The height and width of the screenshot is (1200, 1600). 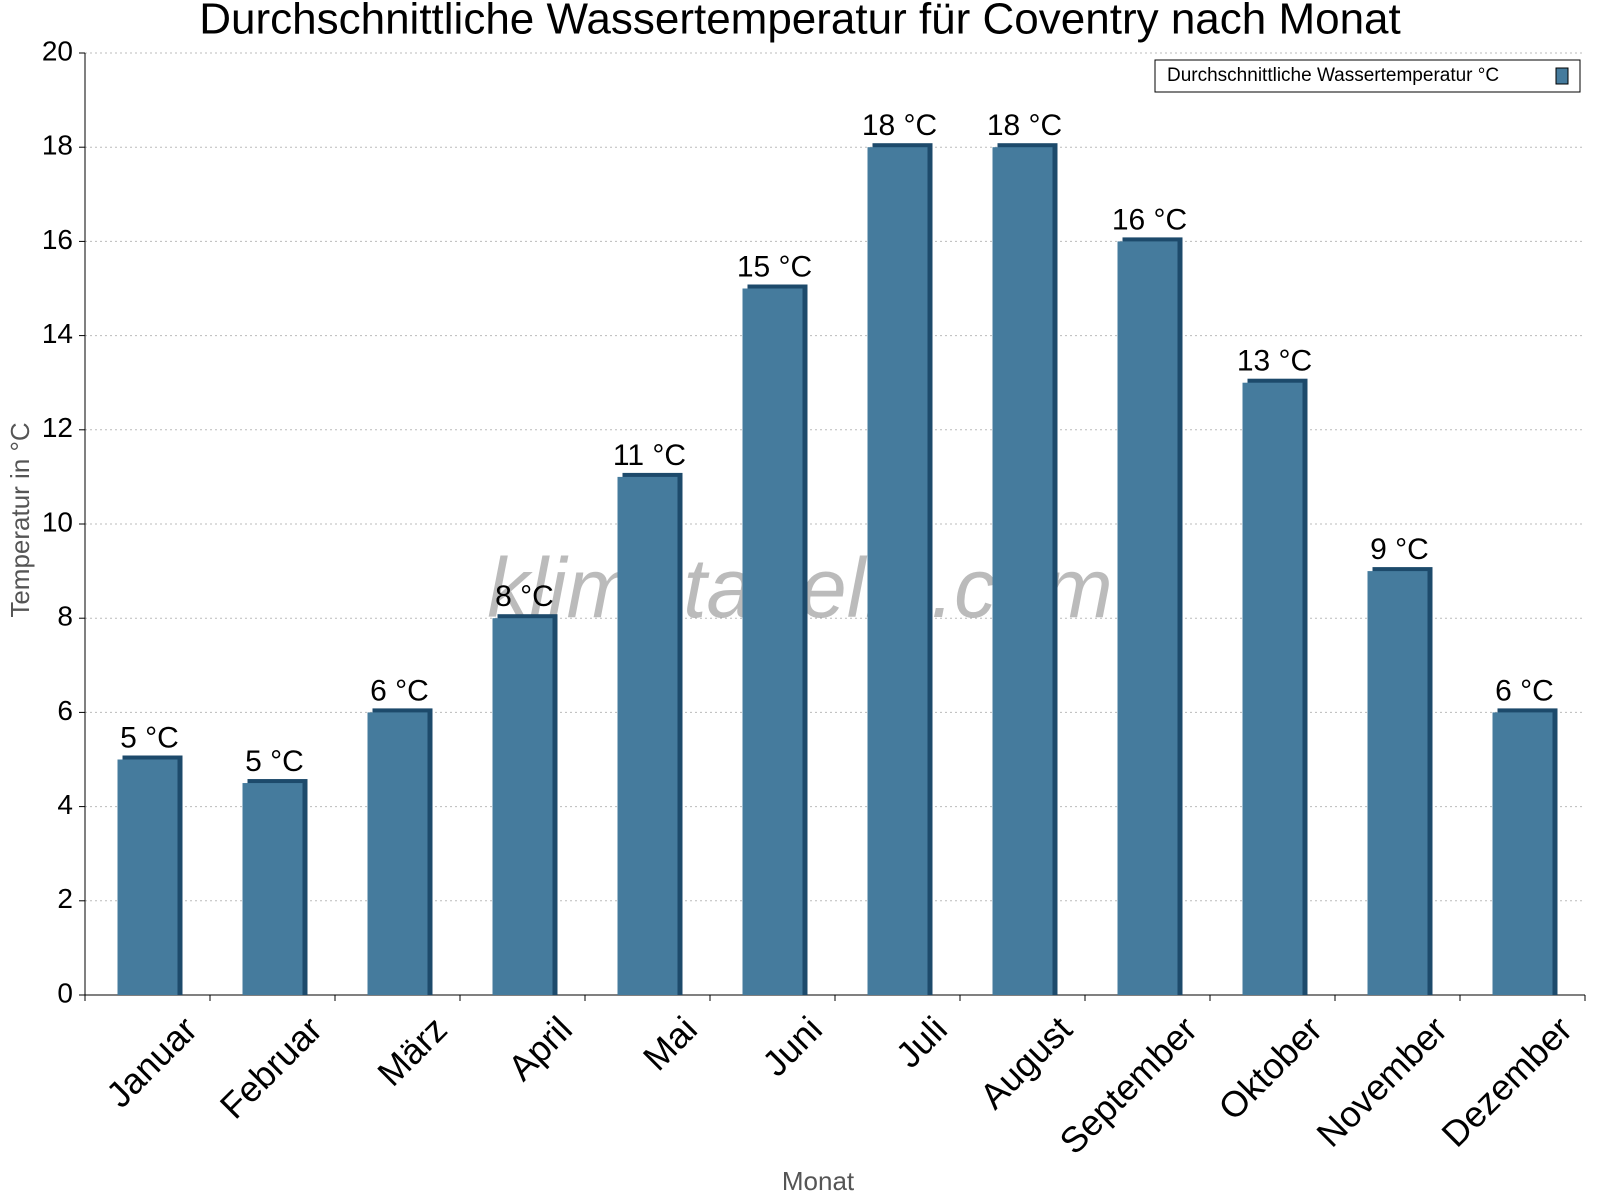 I want to click on y-tick-label: 14, so click(x=57, y=333).